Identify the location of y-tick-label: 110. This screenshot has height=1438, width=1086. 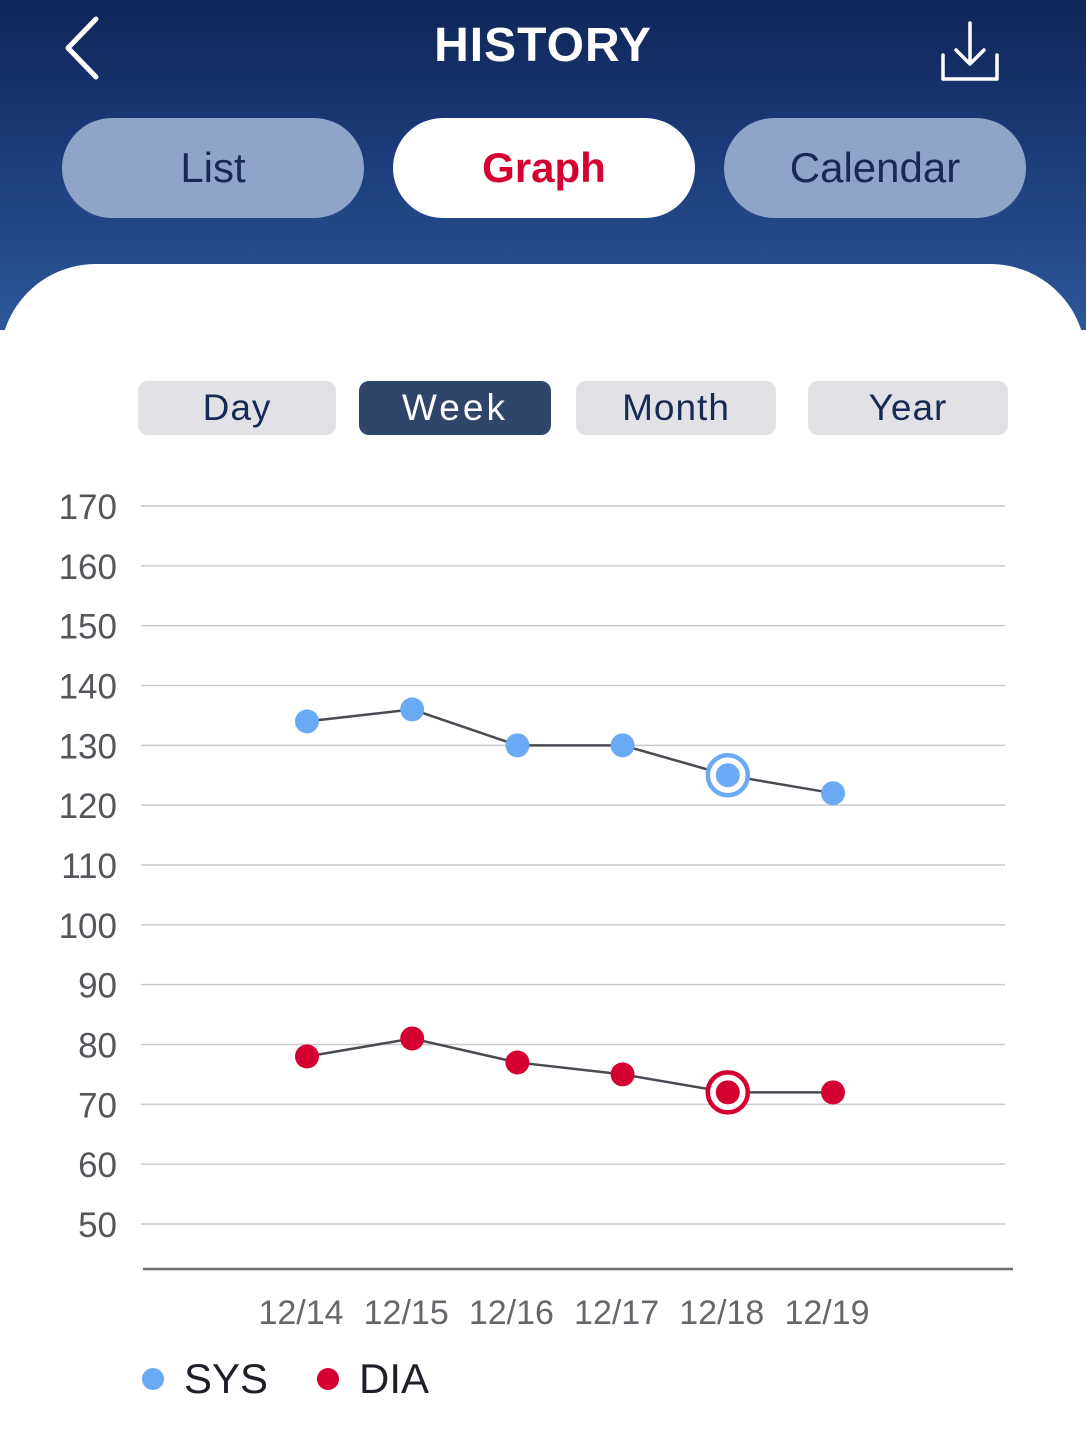
(89, 866).